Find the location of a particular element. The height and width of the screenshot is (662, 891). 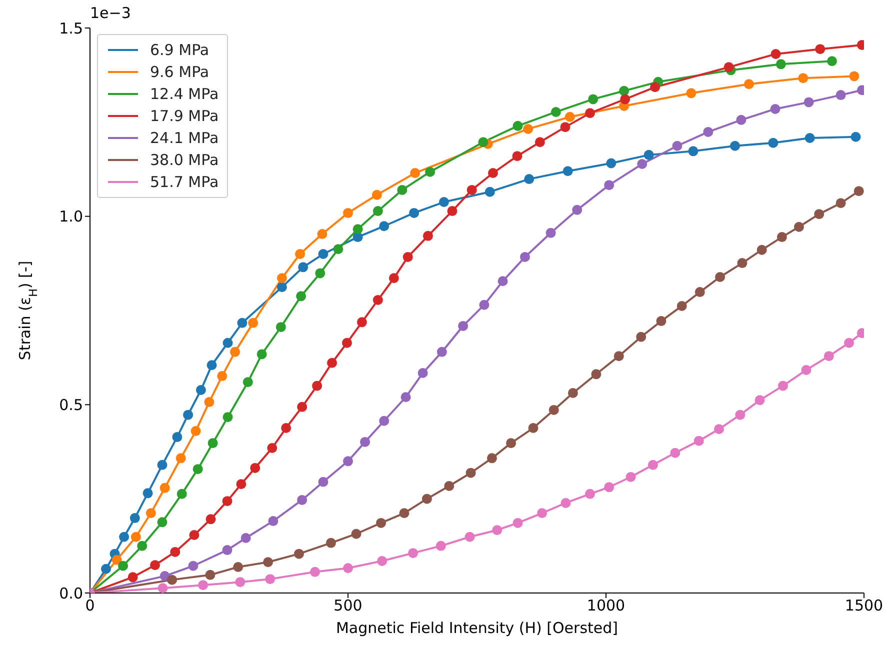

x-tick-label: 0 is located at coordinates (90, 605).